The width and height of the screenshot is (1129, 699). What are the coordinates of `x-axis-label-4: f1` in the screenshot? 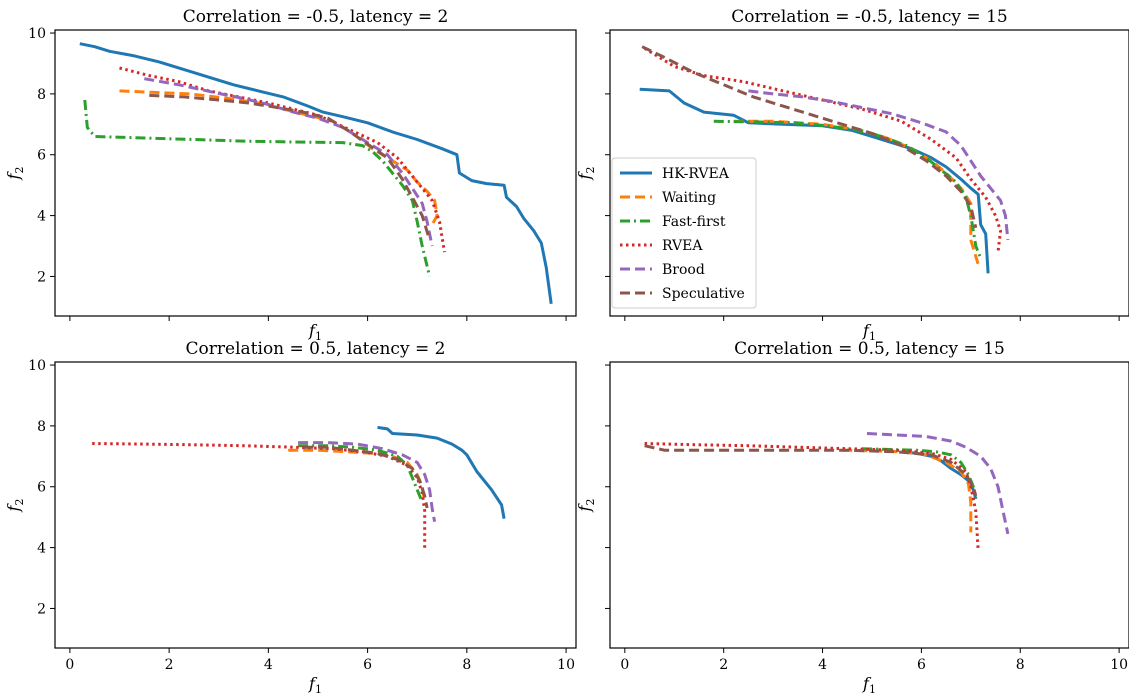 It's located at (869, 685).